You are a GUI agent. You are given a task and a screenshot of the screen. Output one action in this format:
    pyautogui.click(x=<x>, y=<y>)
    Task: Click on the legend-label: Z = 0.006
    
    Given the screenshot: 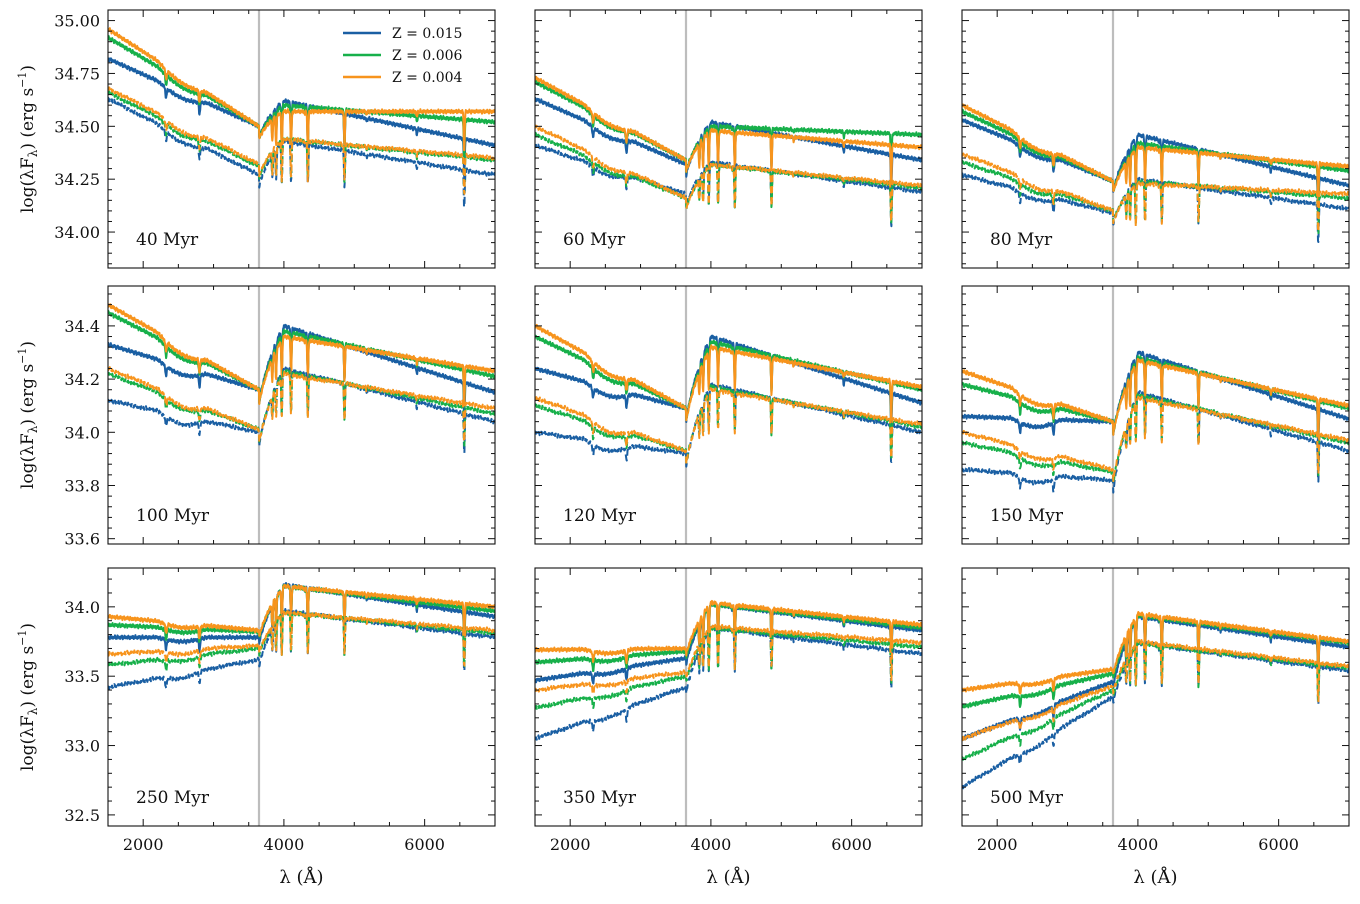 What is the action you would take?
    pyautogui.click(x=427, y=56)
    